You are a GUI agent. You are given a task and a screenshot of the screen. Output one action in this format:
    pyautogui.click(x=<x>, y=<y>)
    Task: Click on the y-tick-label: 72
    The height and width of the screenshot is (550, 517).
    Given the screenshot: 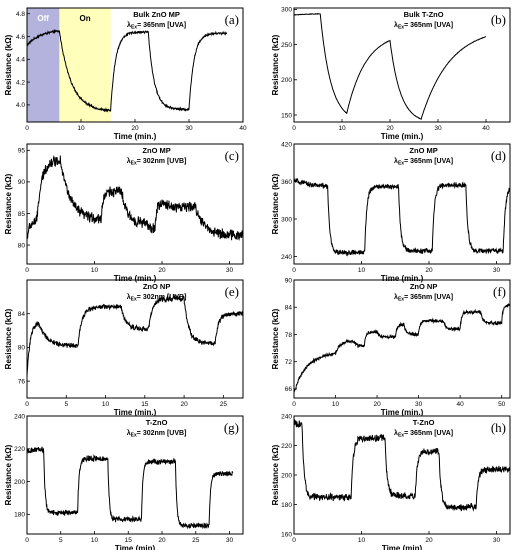 What is the action you would take?
    pyautogui.click(x=289, y=362)
    